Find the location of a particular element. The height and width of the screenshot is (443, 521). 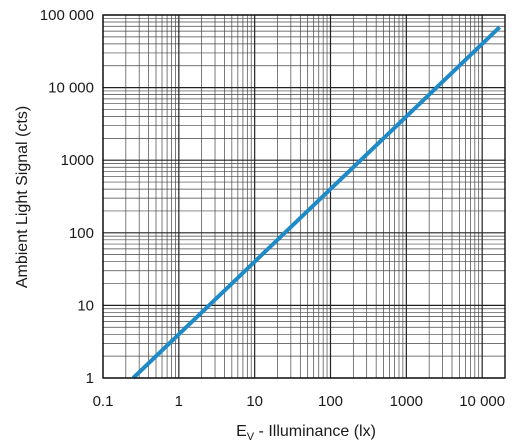

x-tick-labels: 0.1 1 10 100 1000 10 000 is located at coordinates (299, 401).